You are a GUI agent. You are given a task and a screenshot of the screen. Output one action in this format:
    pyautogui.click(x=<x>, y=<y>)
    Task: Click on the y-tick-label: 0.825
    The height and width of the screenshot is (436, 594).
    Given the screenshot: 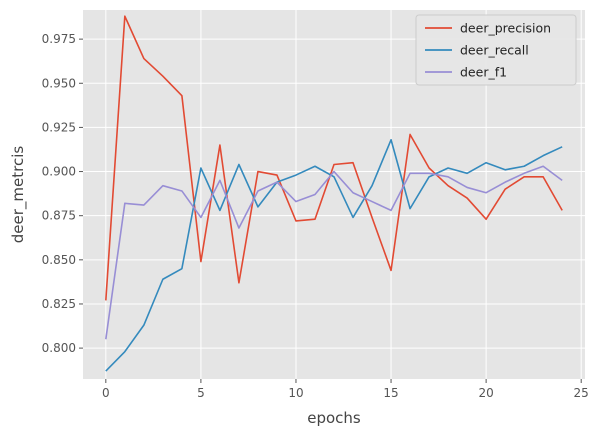 What is the action you would take?
    pyautogui.click(x=59, y=304)
    